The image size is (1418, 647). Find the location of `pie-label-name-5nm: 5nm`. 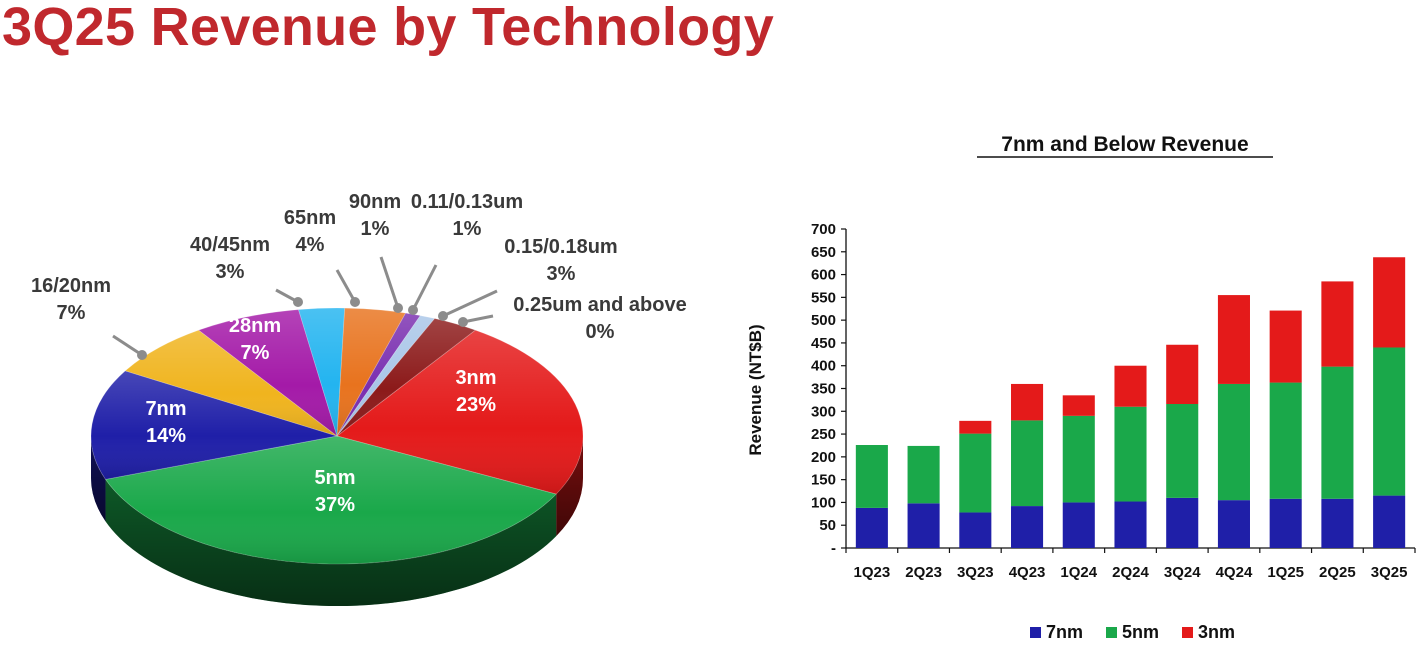

pie-label-name-5nm: 5nm is located at coordinates (334, 478).